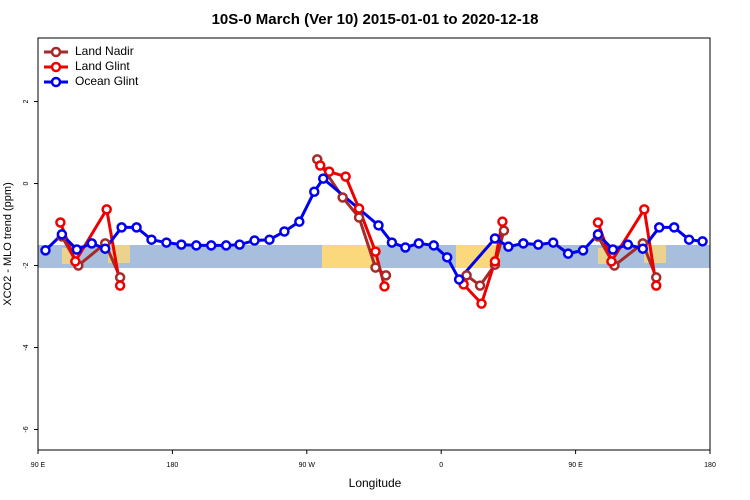 This screenshot has width=750, height=500. Describe the element at coordinates (307, 465) in the screenshot. I see `x-tick-label: 90 W` at that location.